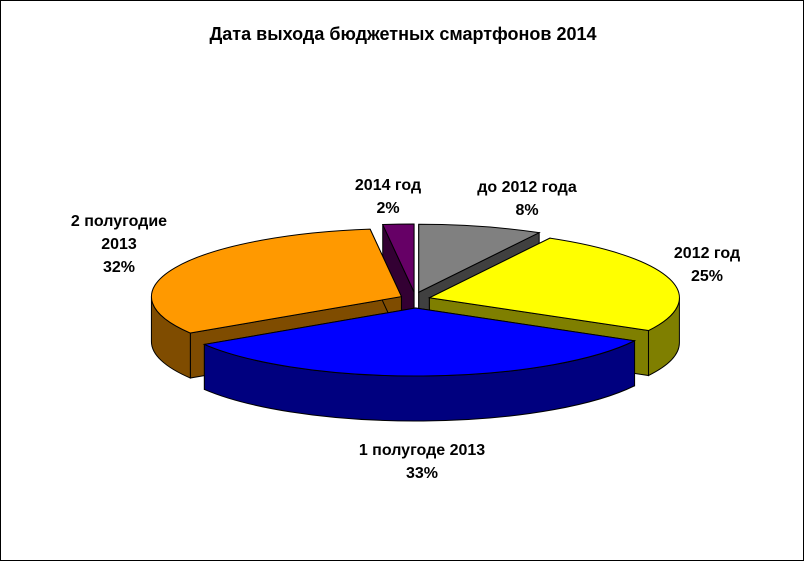 The width and height of the screenshot is (806, 563). I want to click on chart-title: Дата выхода бюджетных смартфонов 2014, so click(403, 34).